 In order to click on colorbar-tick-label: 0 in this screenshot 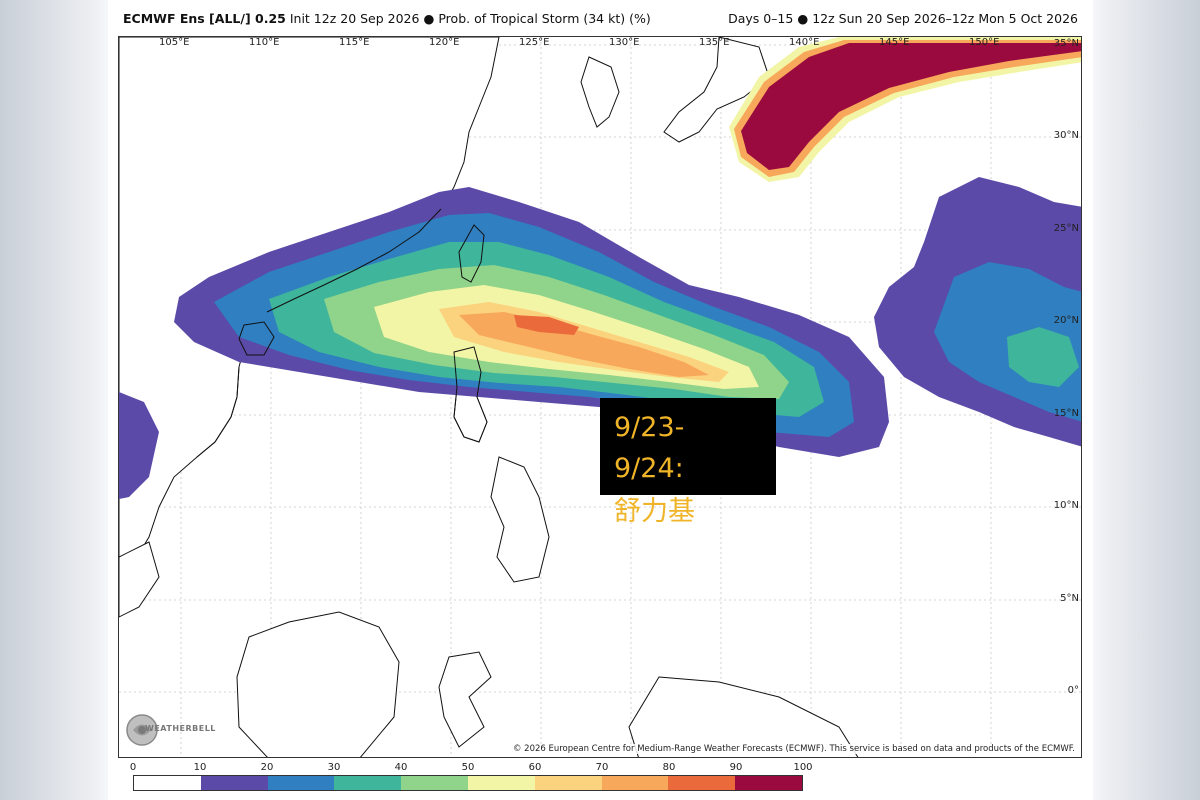, I will do `click(133, 767)`.